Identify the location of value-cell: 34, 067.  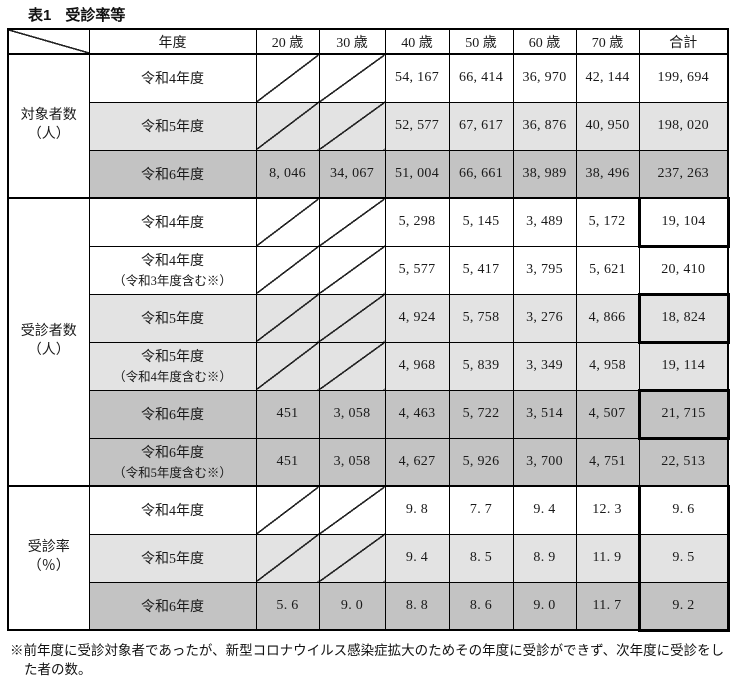
(352, 174).